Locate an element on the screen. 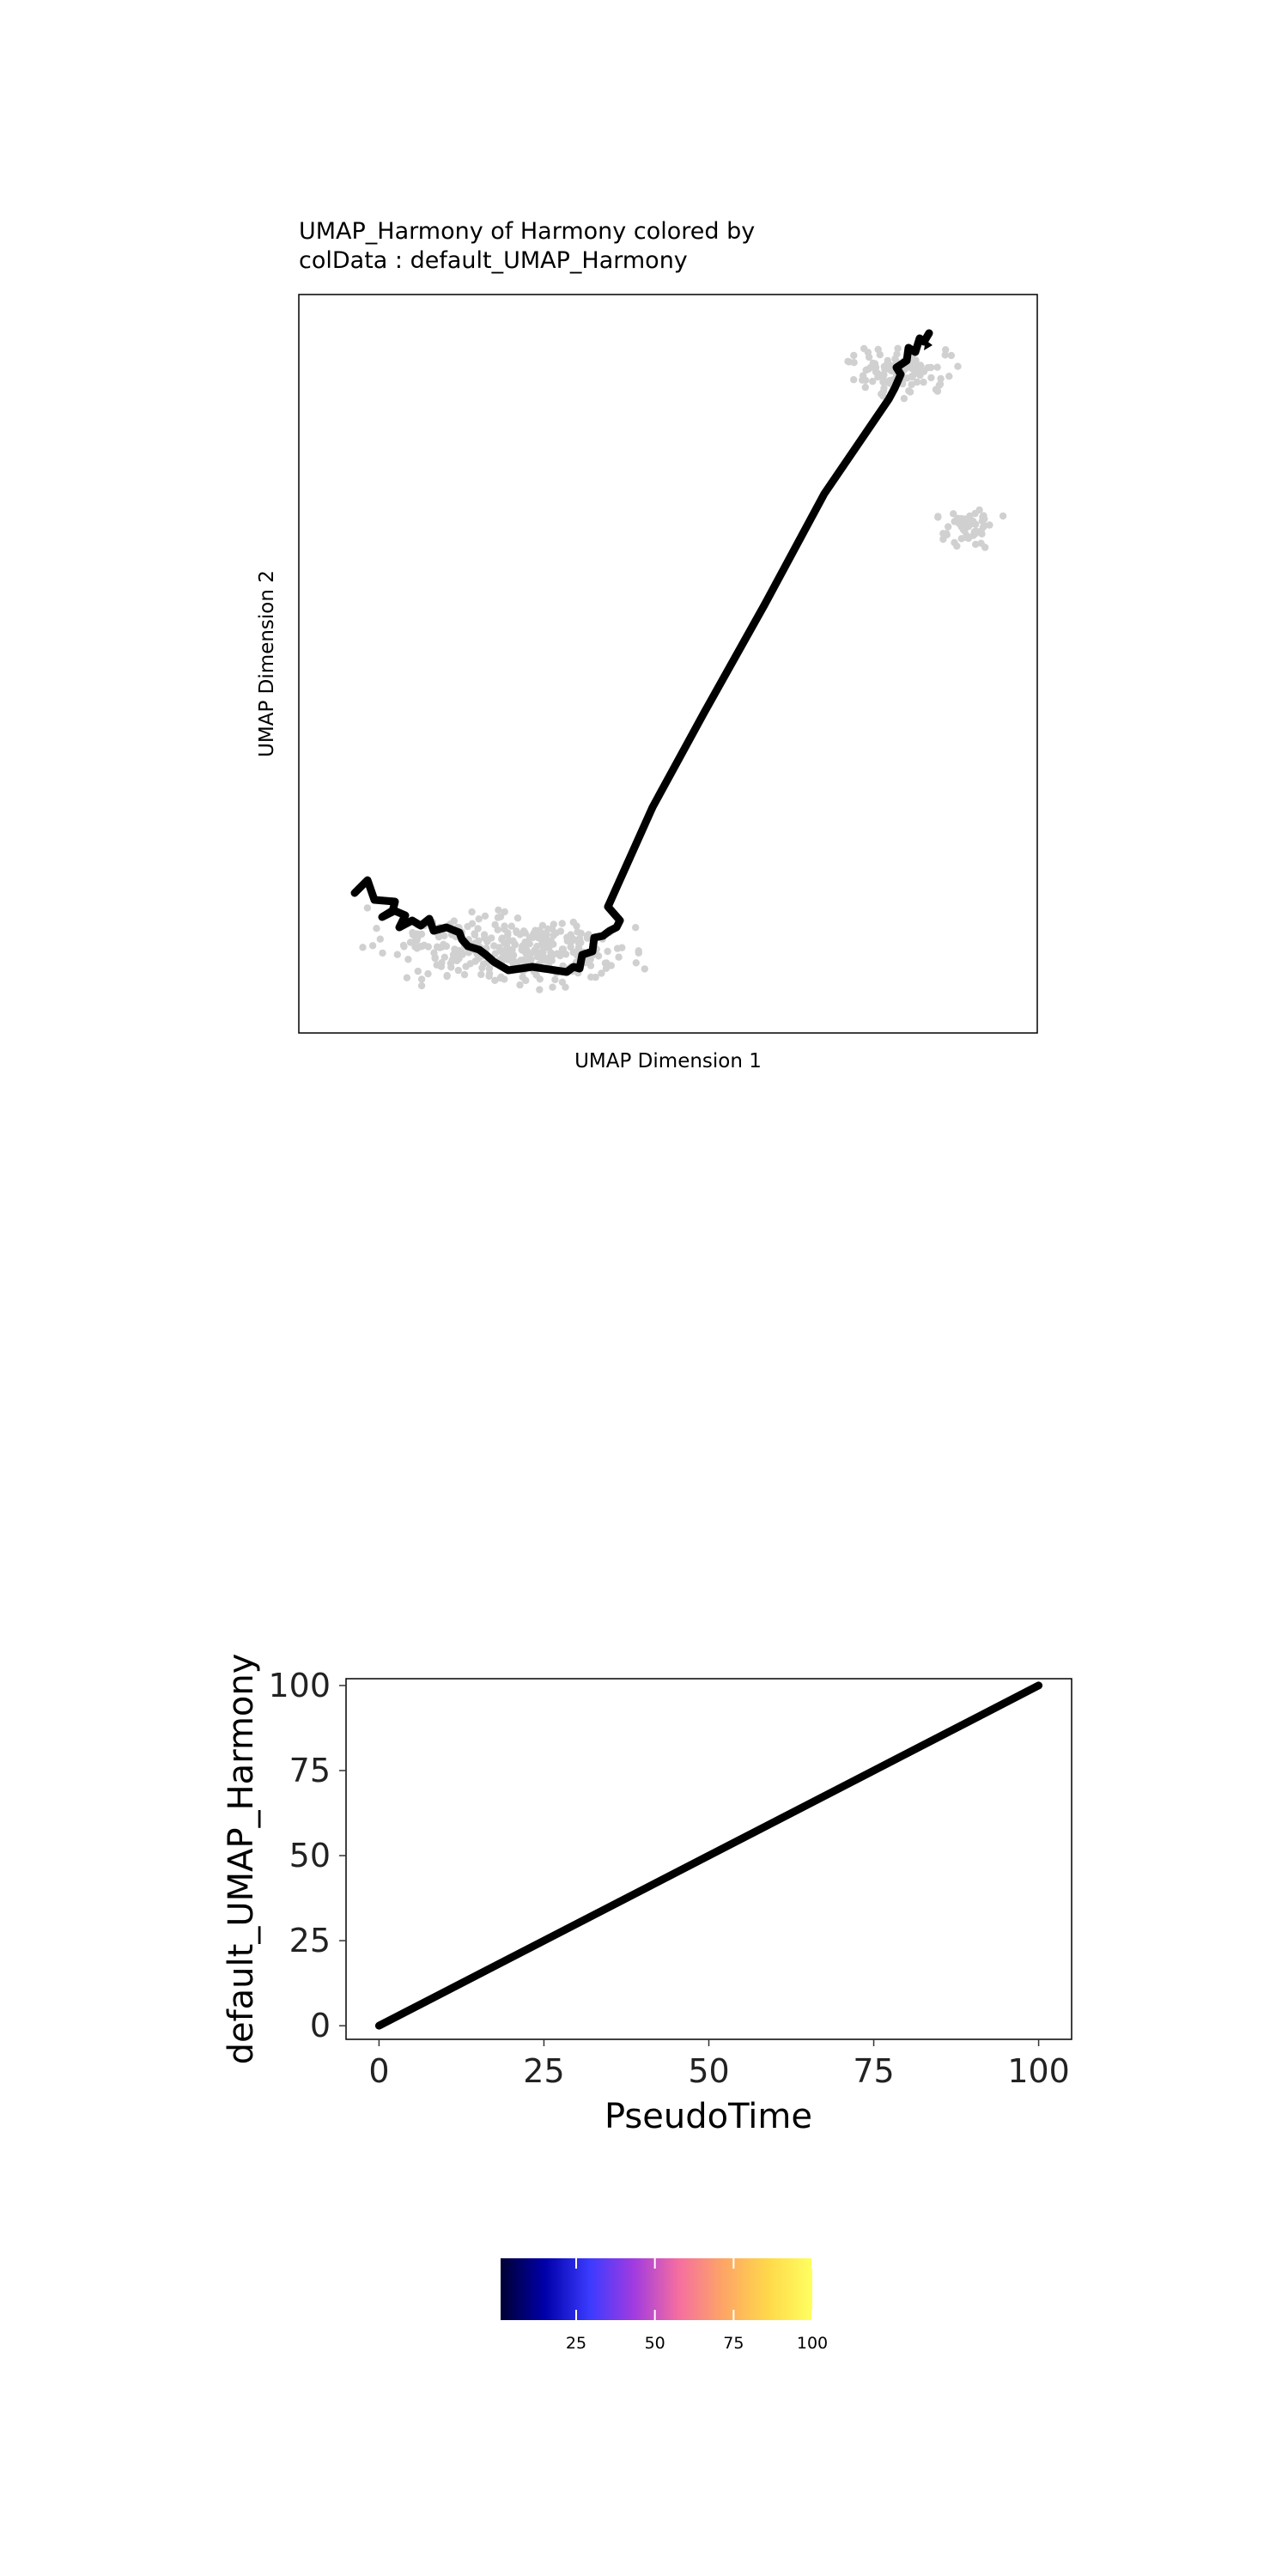 The height and width of the screenshot is (2576, 1288). x-tick-label: 0 is located at coordinates (378, 2071).